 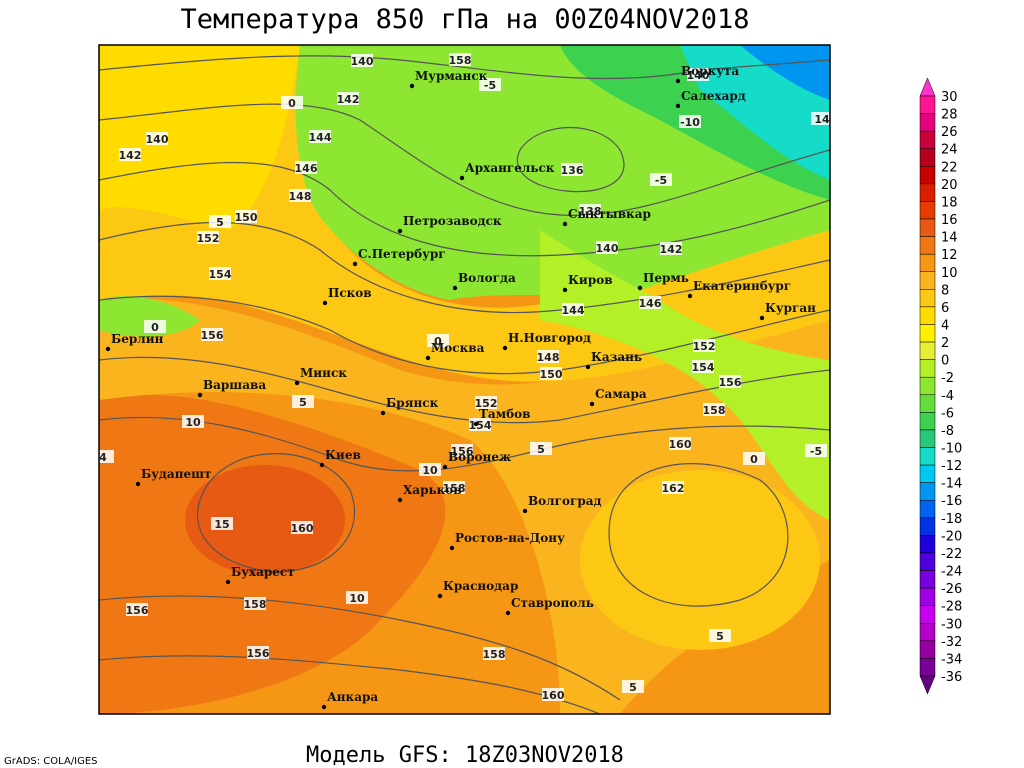 I want to click on city-label: Мурманск, so click(x=451, y=76).